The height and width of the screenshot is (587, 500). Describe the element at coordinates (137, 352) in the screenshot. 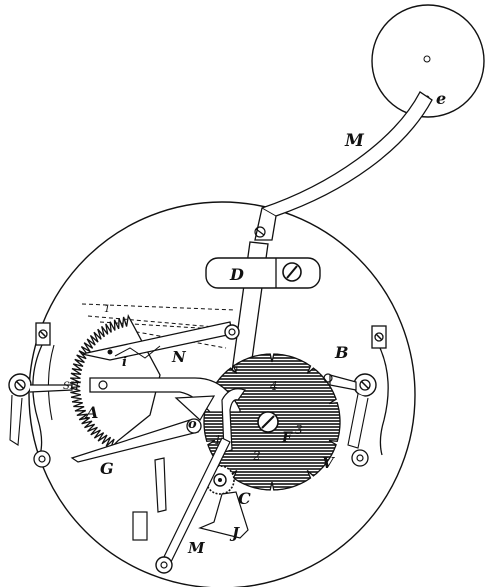

I see `spring-N` at that location.